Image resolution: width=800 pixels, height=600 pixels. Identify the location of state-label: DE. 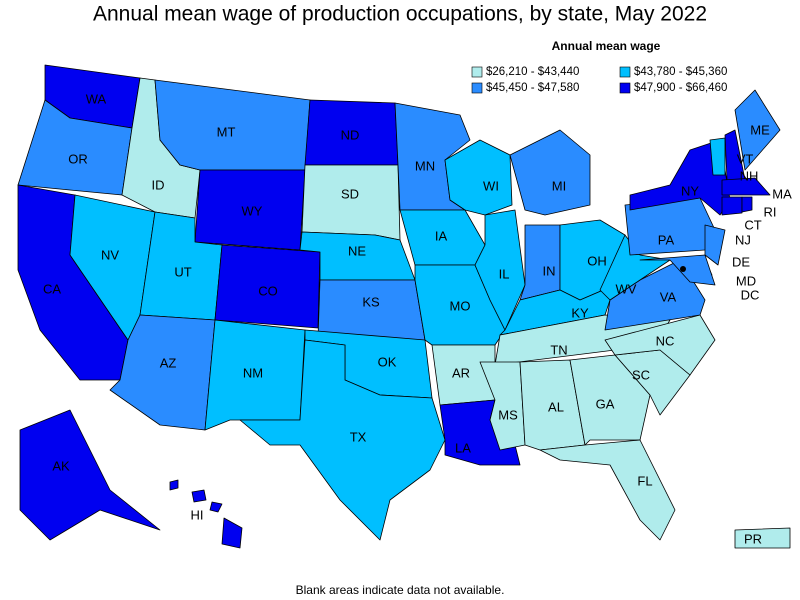
(741, 261).